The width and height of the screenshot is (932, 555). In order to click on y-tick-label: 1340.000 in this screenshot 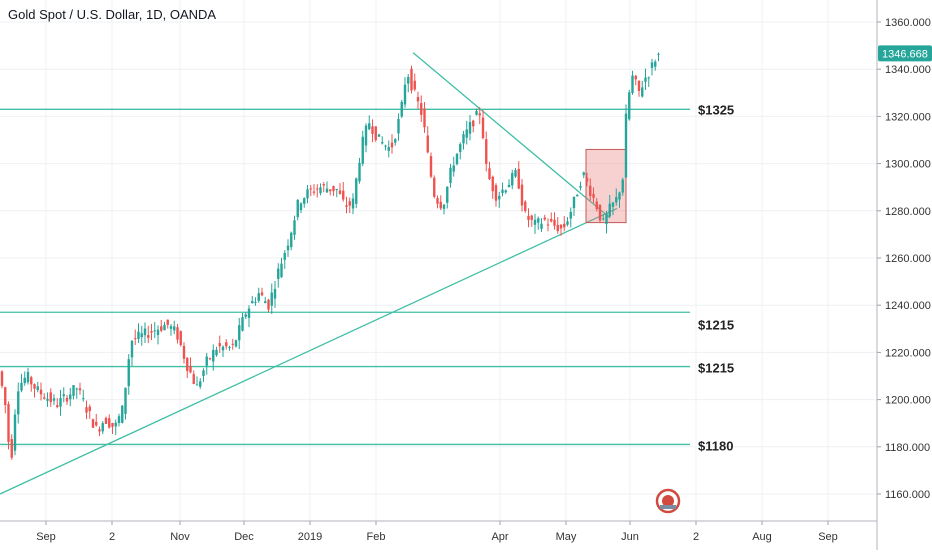, I will do `click(908, 70)`.